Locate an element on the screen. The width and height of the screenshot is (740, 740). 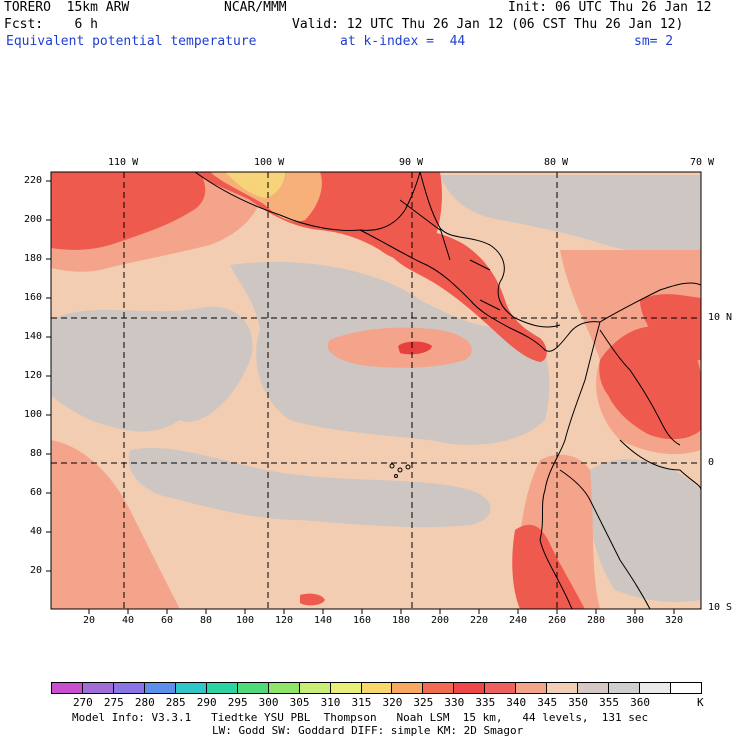
y-tick-20: 20 is located at coordinates (36, 570).